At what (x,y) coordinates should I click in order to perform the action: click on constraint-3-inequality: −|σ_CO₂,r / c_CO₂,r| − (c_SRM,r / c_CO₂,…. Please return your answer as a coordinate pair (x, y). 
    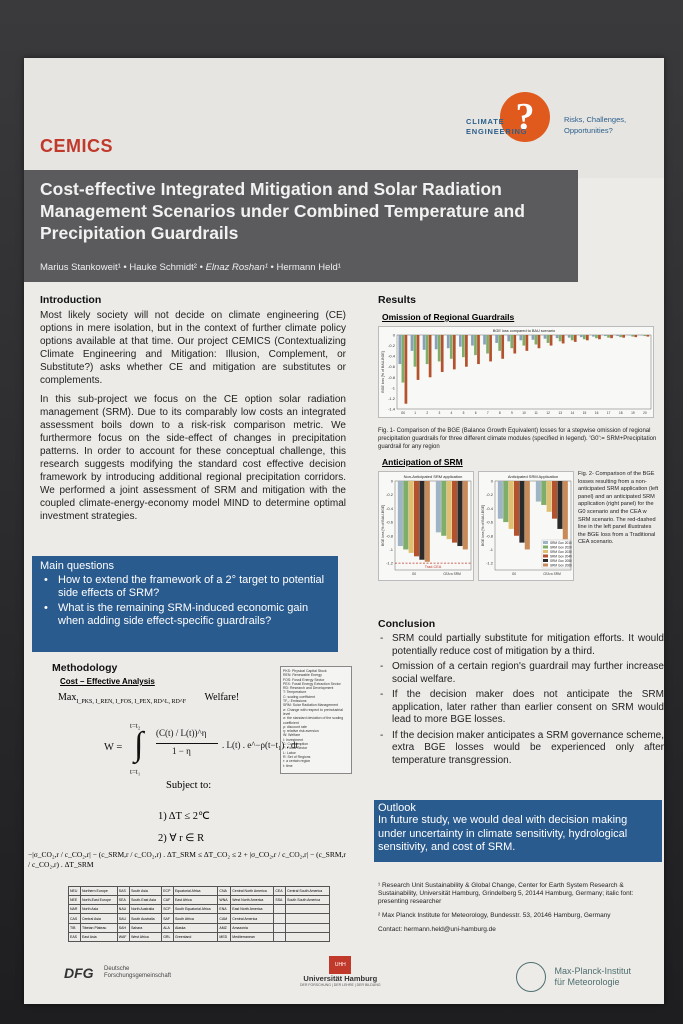
    Looking at the image, I should click on (187, 859).